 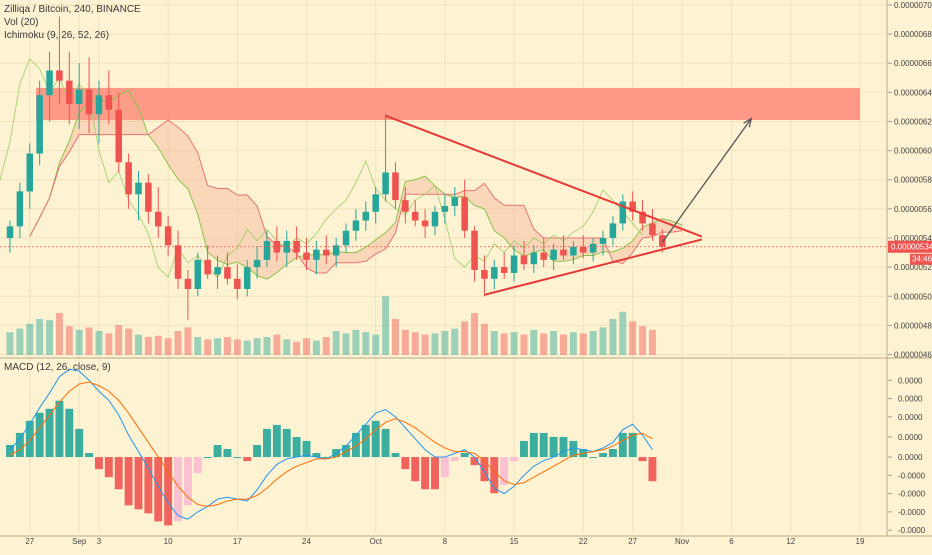 I want to click on macd-y-tick-label: -0.0000, so click(x=912, y=512).